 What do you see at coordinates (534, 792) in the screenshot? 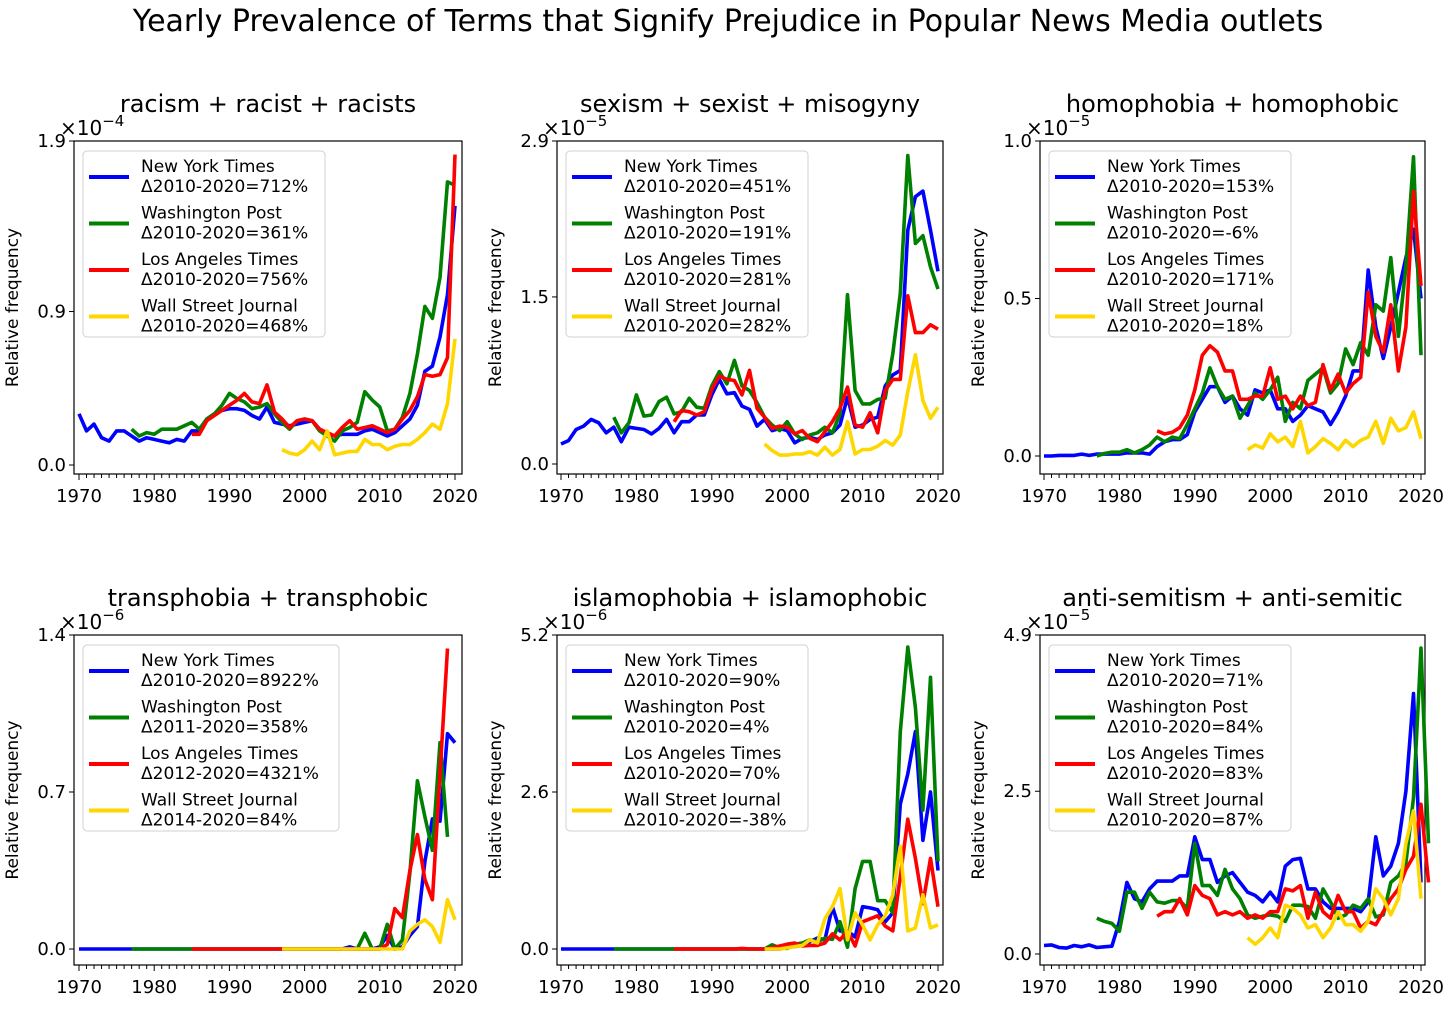
I see `y-tick-label: 2.6` at bounding box center [534, 792].